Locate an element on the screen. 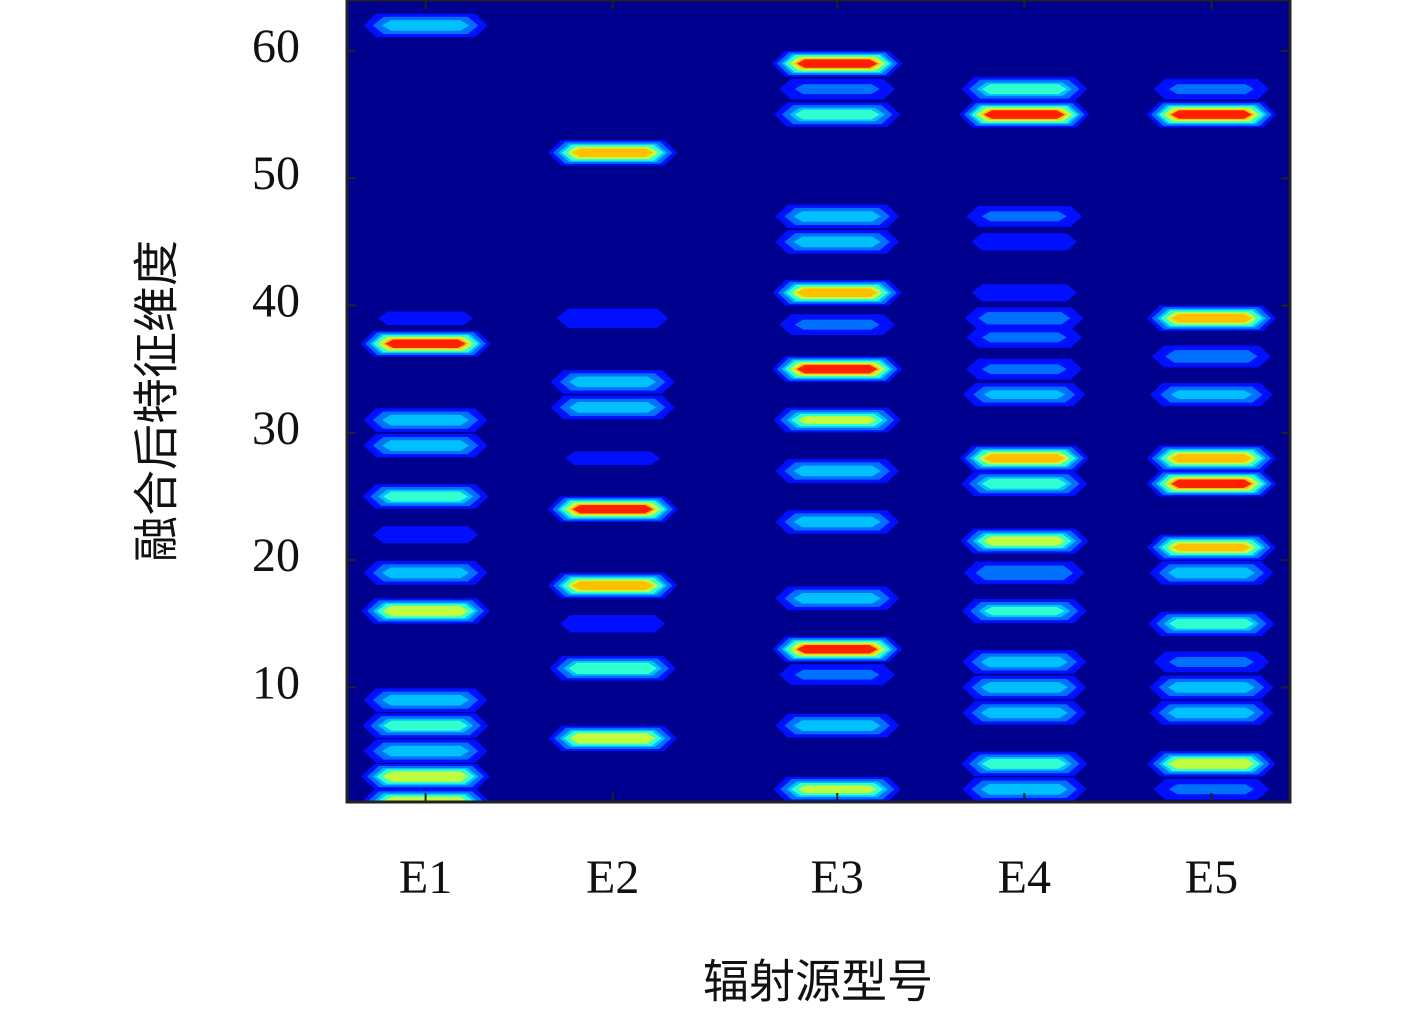 This screenshot has width=1417, height=1016. x-tick-label: E1 is located at coordinates (425, 877).